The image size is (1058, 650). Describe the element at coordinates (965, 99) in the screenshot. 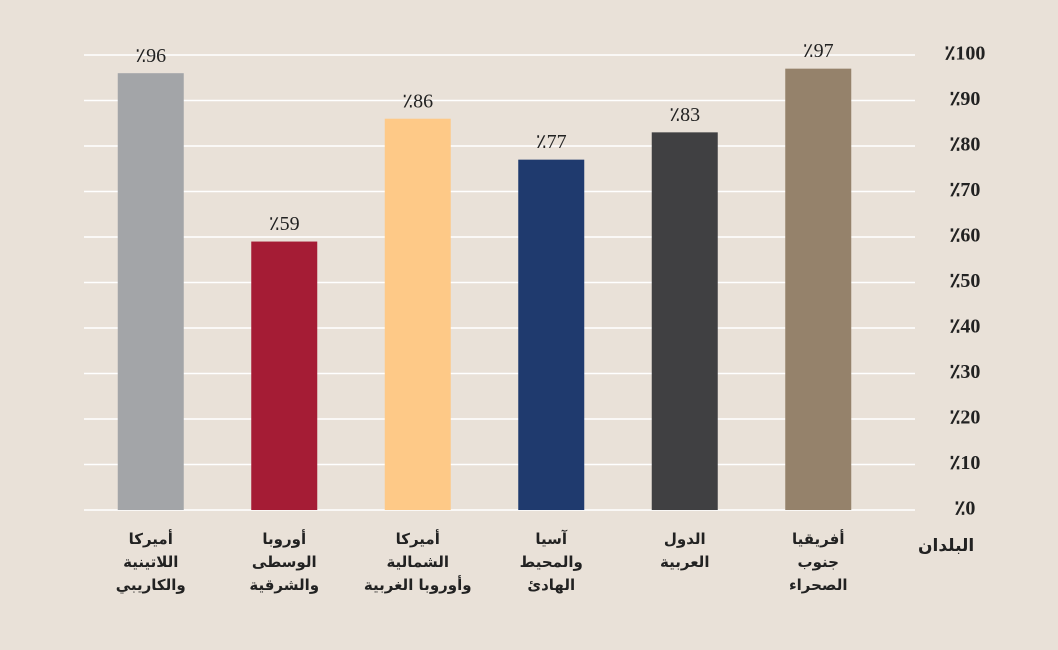

I see `y-tick-label: ٪90` at that location.